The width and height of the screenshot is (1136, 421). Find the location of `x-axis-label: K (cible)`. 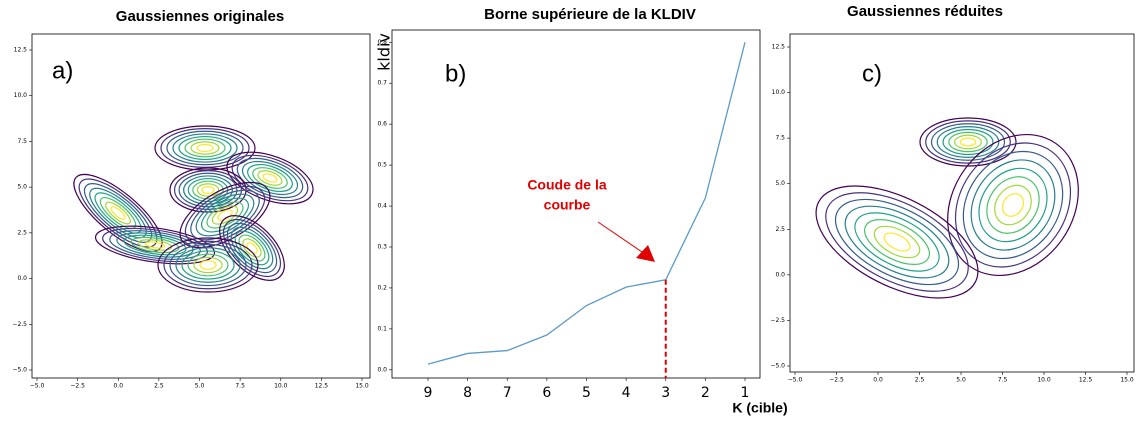

x-axis-label: K (cible) is located at coordinates (759, 408).